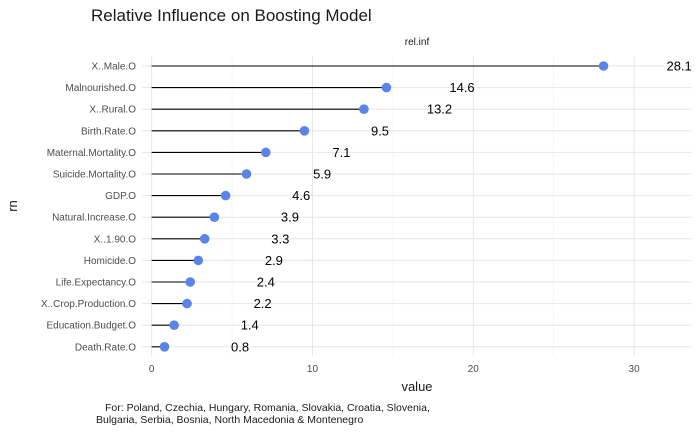 The image size is (700, 432). What do you see at coordinates (12, 206) in the screenshot?
I see `y-axis-title: rn` at bounding box center [12, 206].